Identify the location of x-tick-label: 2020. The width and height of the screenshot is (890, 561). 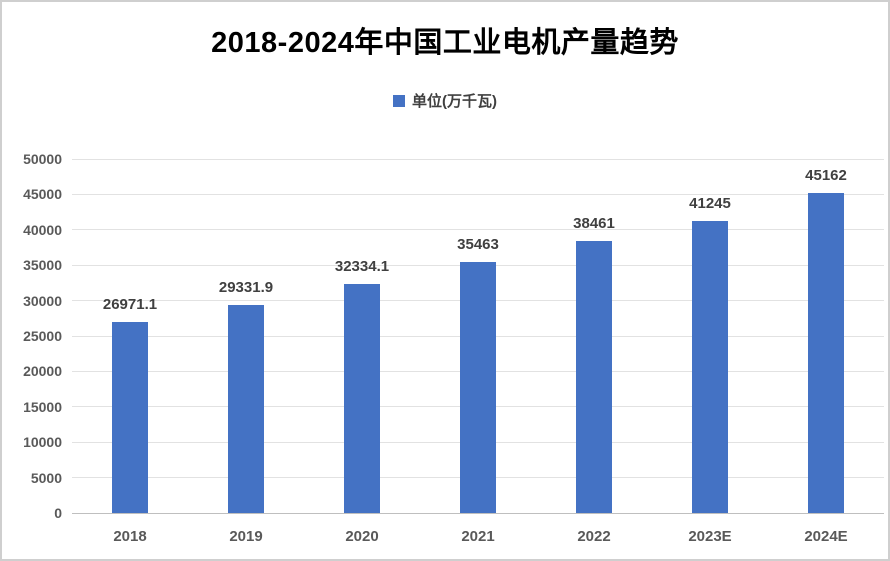
(362, 536).